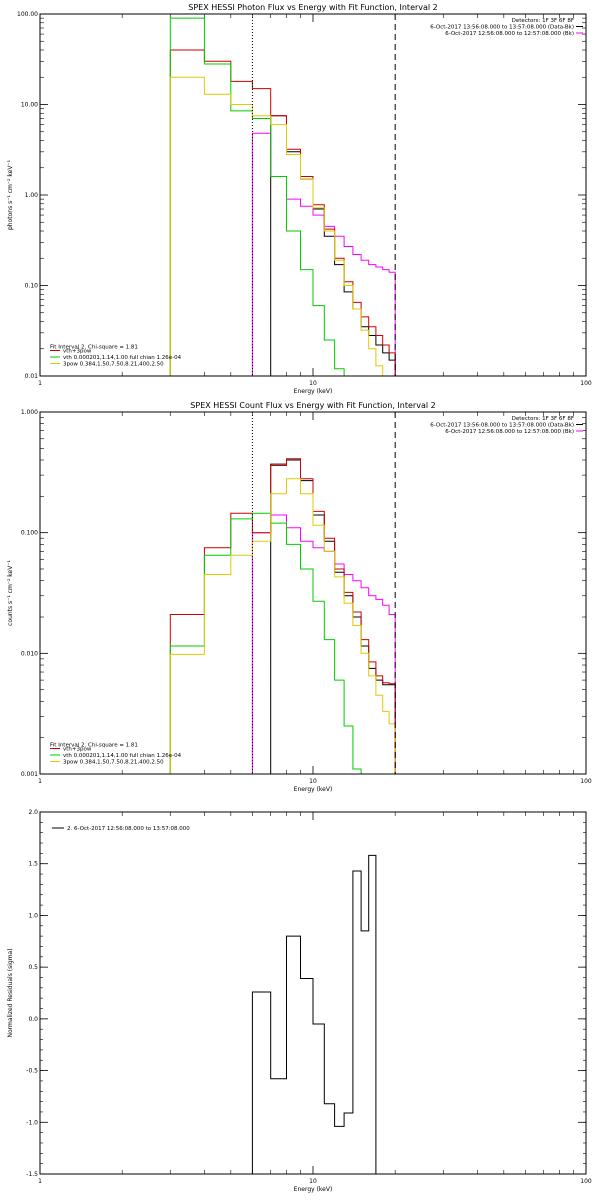 Image resolution: width=600 pixels, height=1204 pixels. I want to click on y-tick-label: 1.0, so click(33, 915).